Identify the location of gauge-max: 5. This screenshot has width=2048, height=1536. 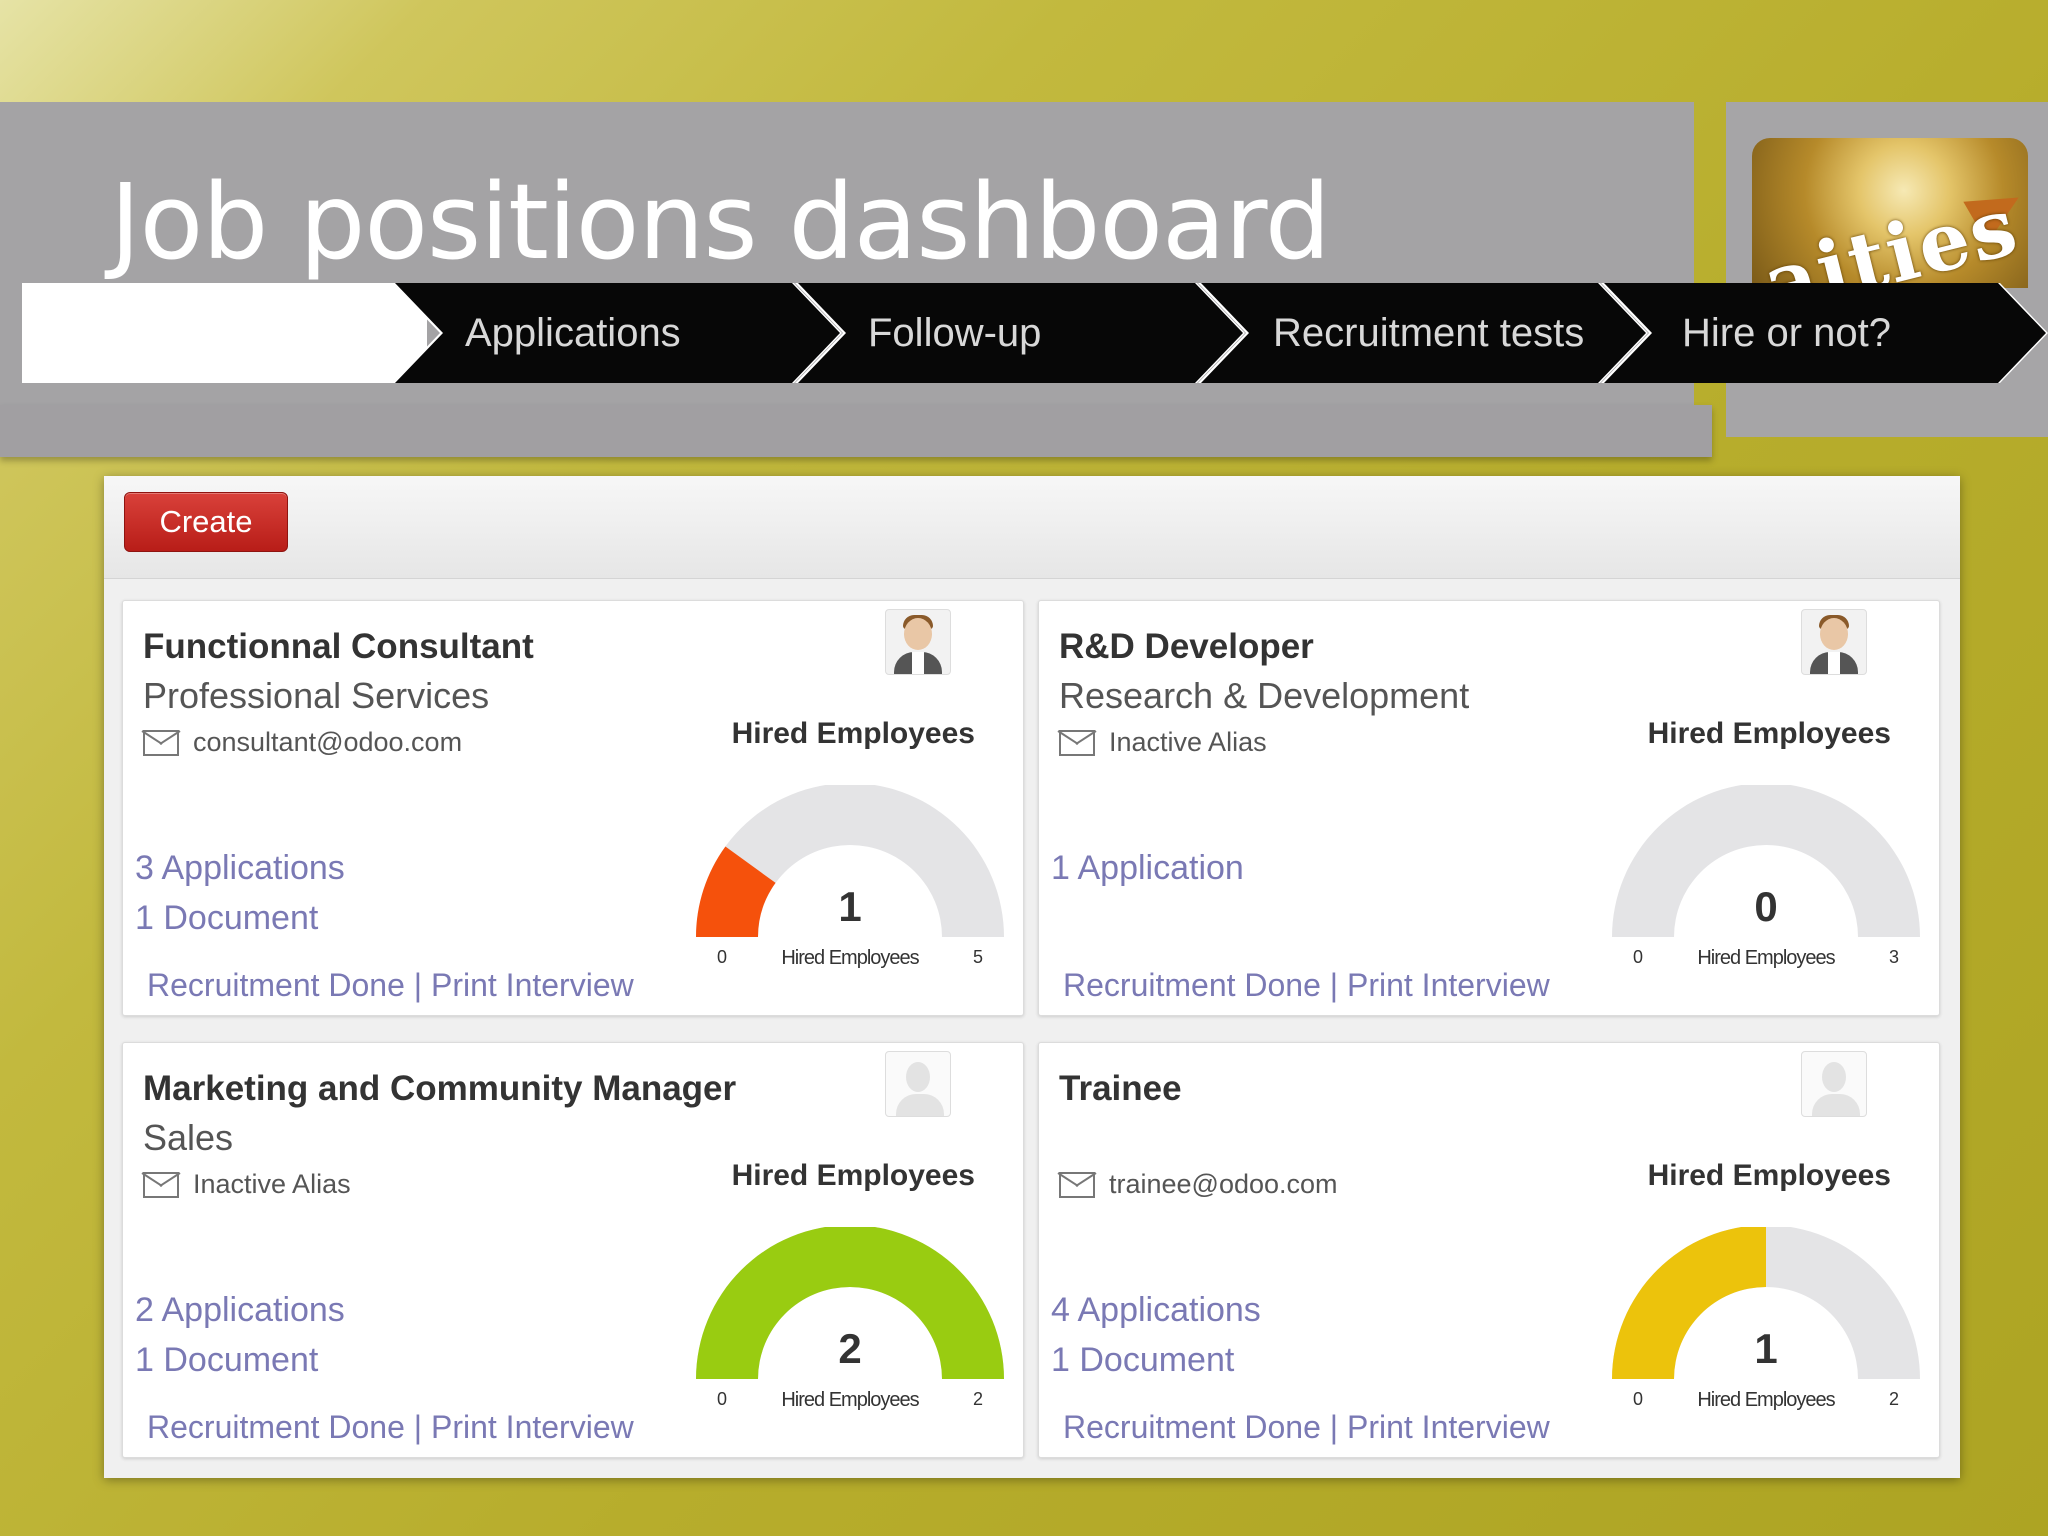
(977, 957).